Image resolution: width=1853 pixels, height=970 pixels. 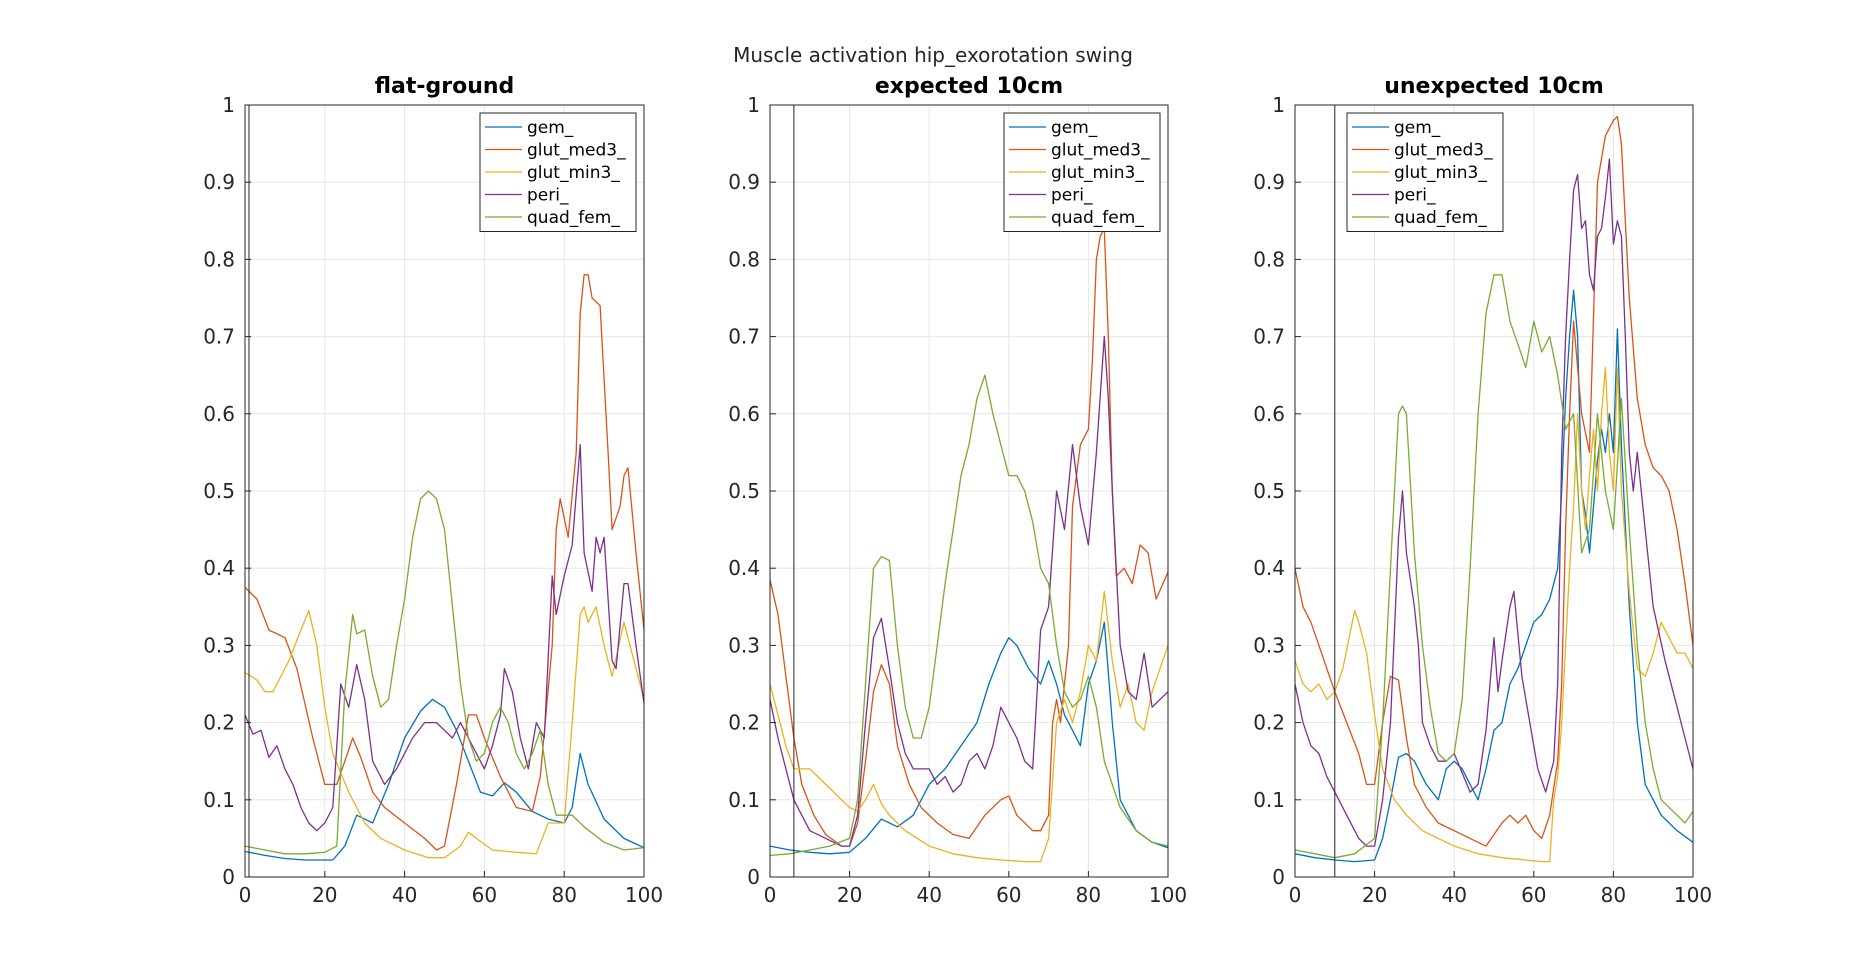 I want to click on panel-title: flat-ground, so click(x=445, y=86).